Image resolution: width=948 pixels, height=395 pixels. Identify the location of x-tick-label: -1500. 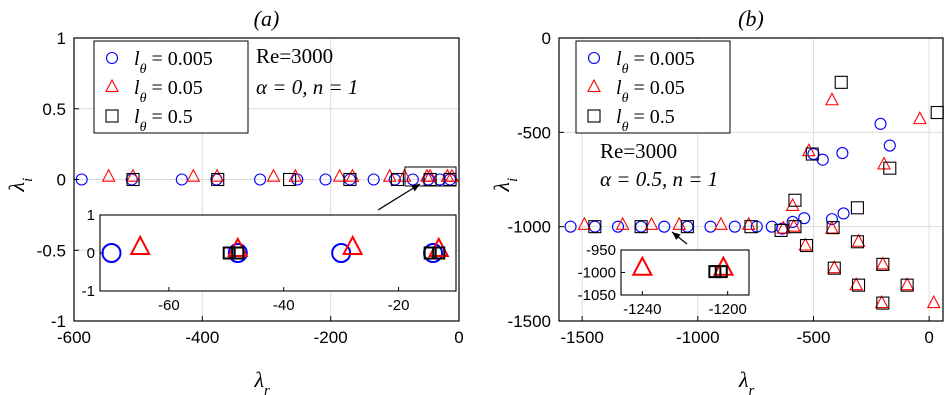
(581, 337).